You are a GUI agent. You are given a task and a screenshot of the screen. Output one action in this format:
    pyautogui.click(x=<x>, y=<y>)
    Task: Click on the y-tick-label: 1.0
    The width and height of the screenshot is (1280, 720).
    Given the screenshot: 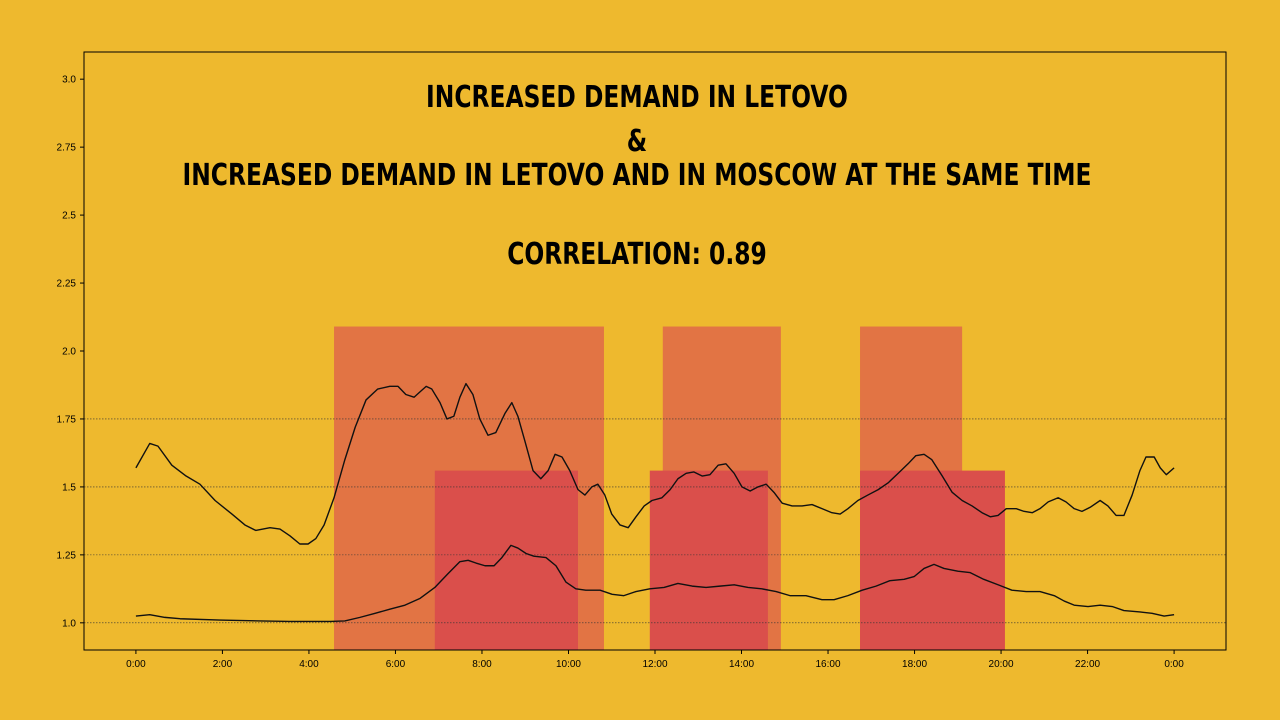 What is the action you would take?
    pyautogui.click(x=69, y=623)
    